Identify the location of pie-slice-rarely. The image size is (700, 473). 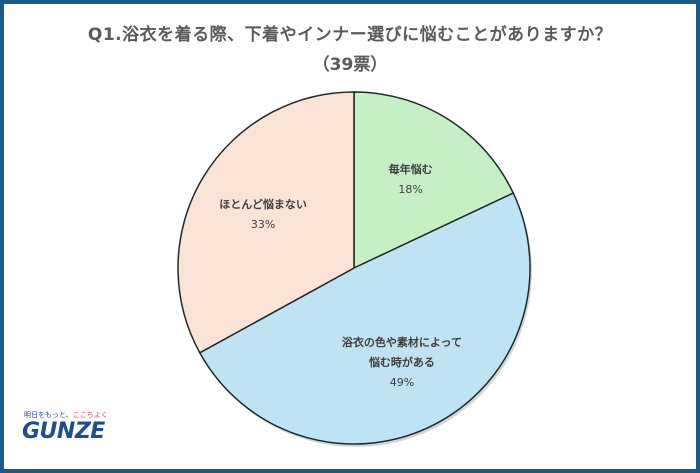
(266, 222).